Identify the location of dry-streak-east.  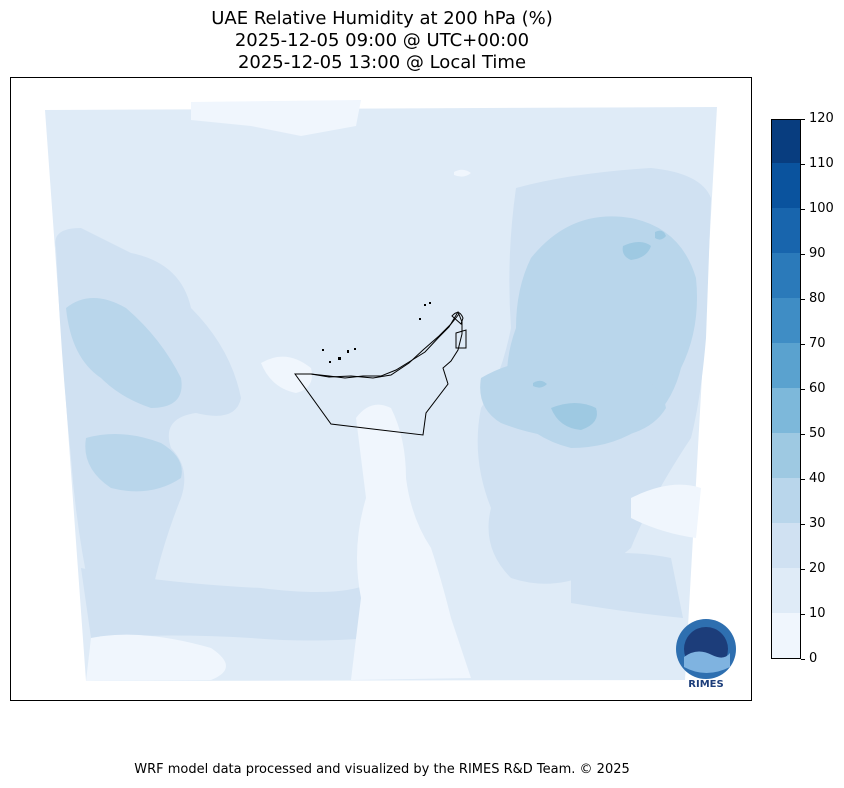
(666, 511).